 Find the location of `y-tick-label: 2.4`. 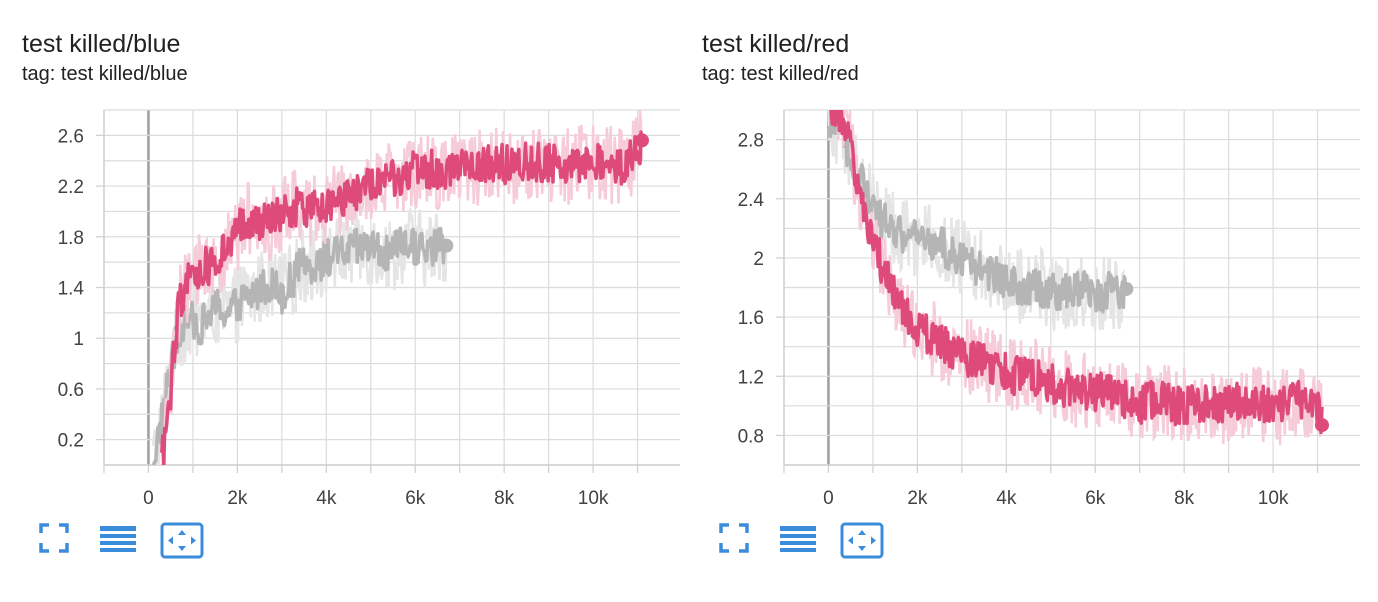

y-tick-label: 2.4 is located at coordinates (751, 200).